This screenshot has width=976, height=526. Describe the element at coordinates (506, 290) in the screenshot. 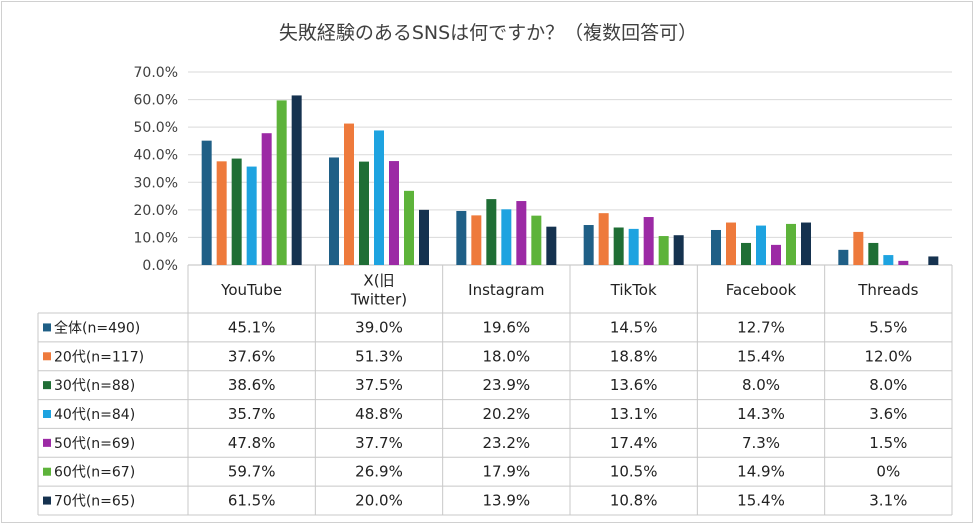

I see `category-label: Instagram` at that location.